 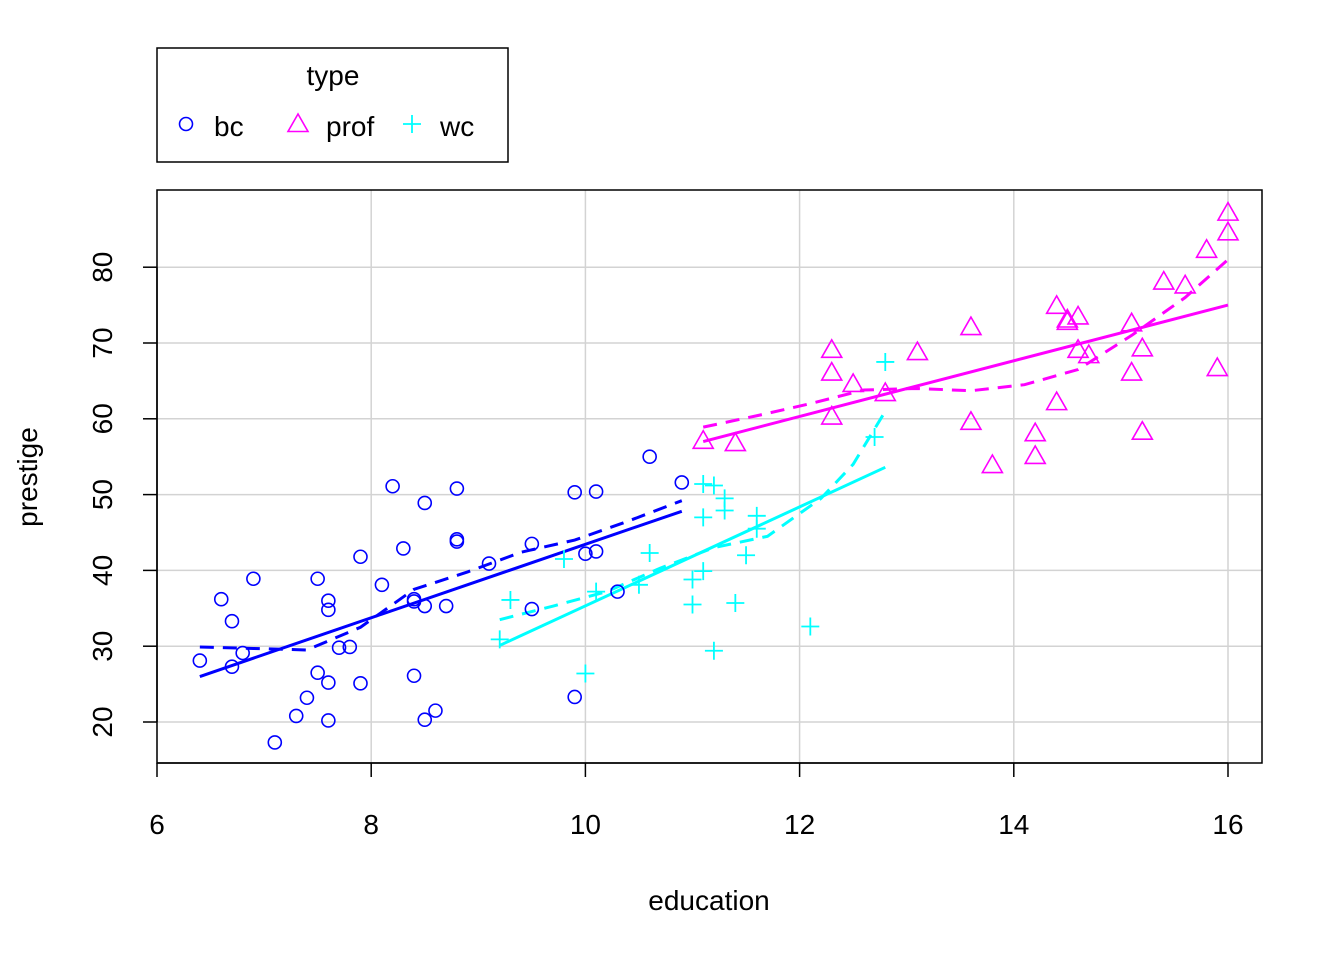 What do you see at coordinates (332, 105) in the screenshot?
I see `legend: type bc prof wc` at bounding box center [332, 105].